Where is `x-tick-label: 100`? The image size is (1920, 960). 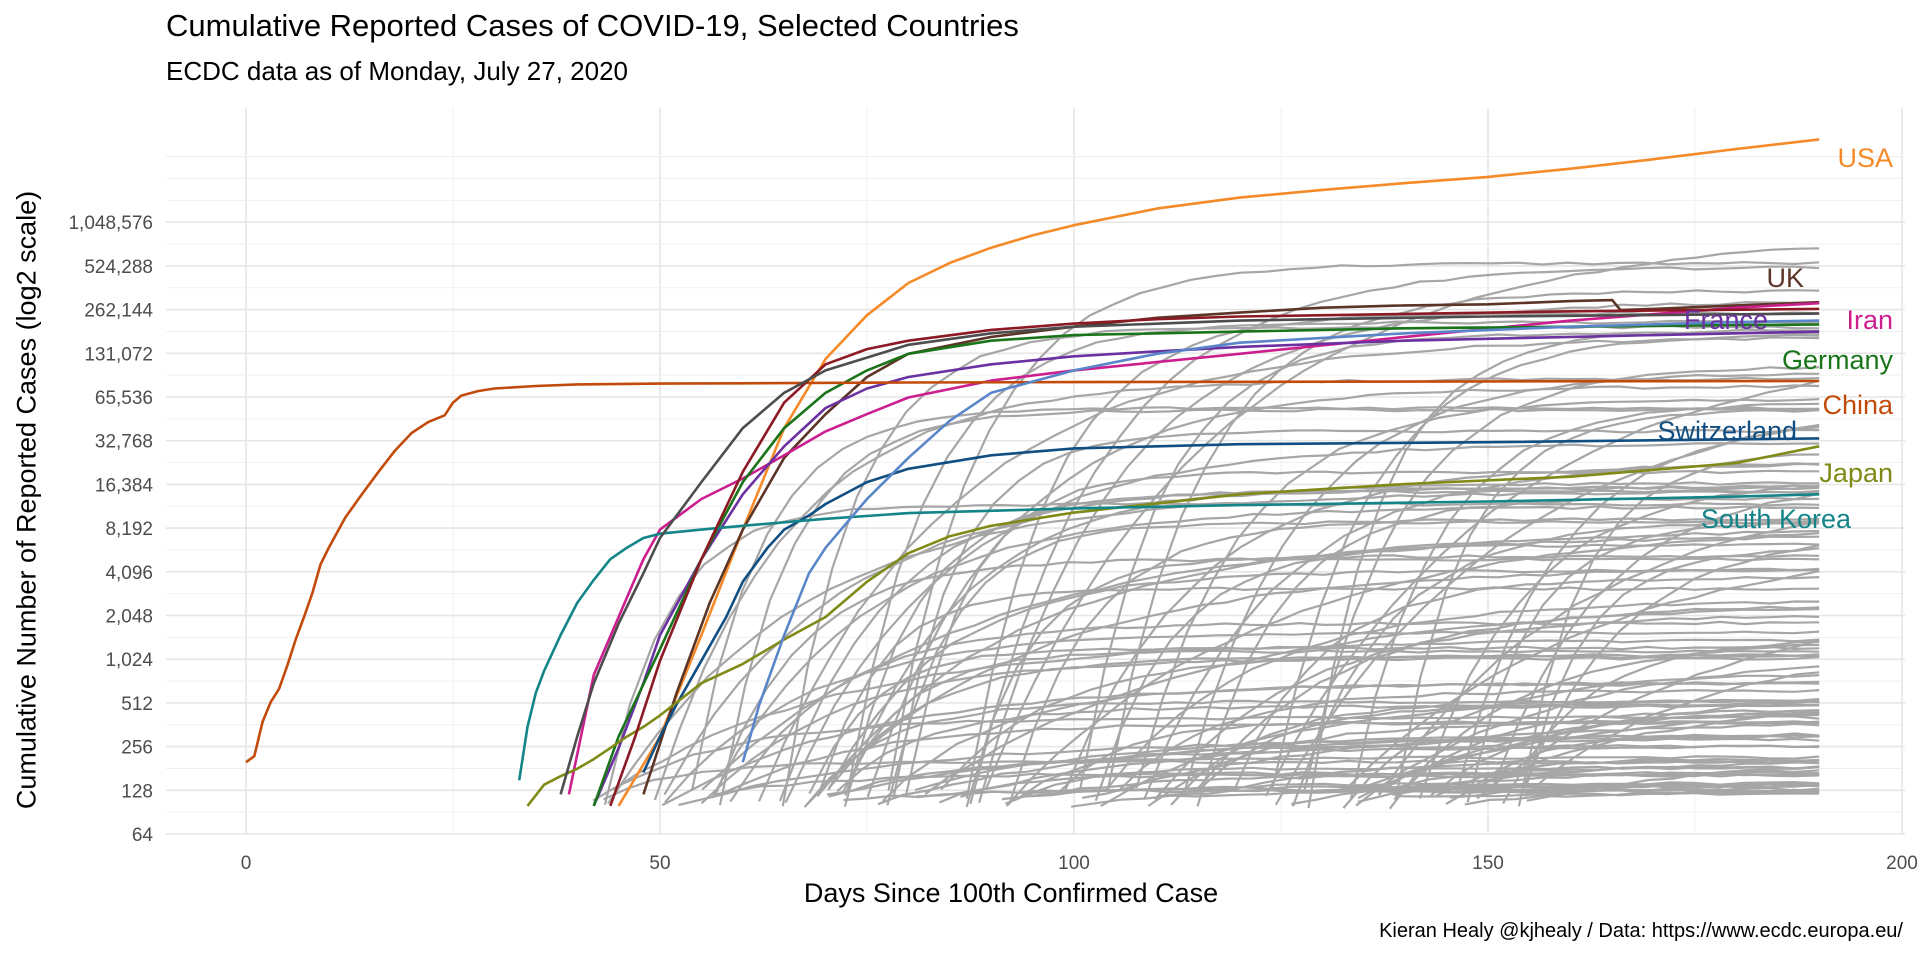 x-tick-label: 100 is located at coordinates (1074, 863).